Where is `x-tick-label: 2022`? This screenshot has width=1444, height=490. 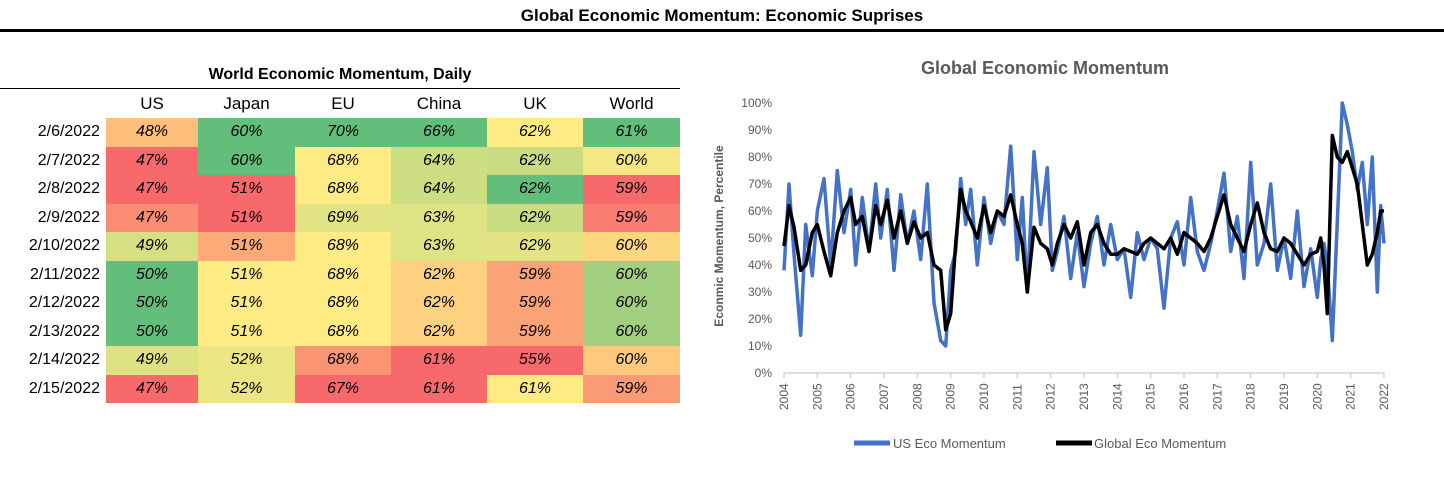
x-tick-label: 2022 is located at coordinates (1384, 396).